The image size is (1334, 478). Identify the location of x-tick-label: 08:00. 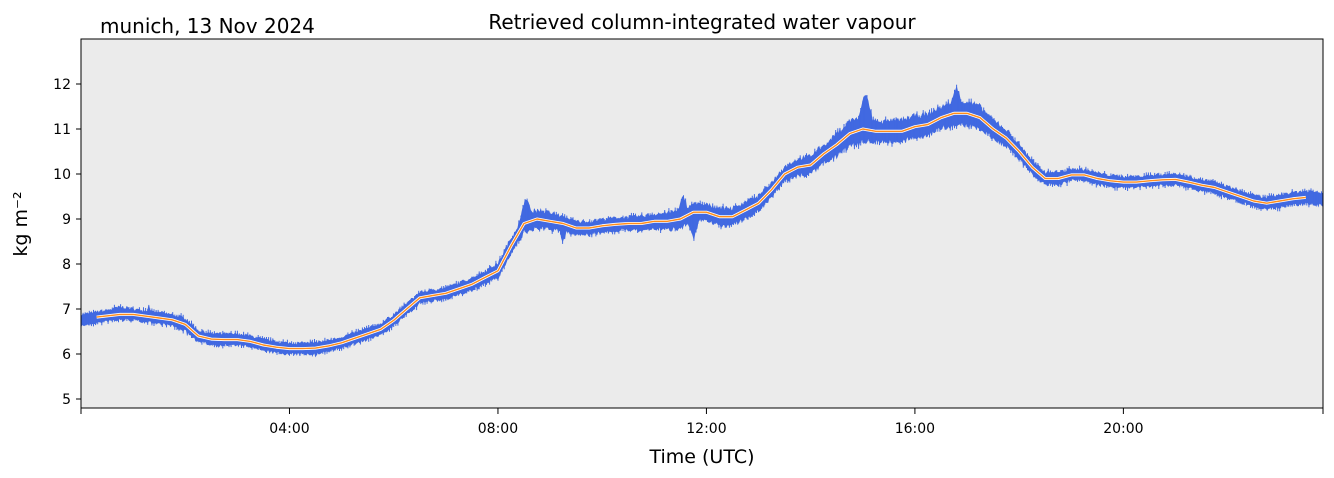
(498, 429).